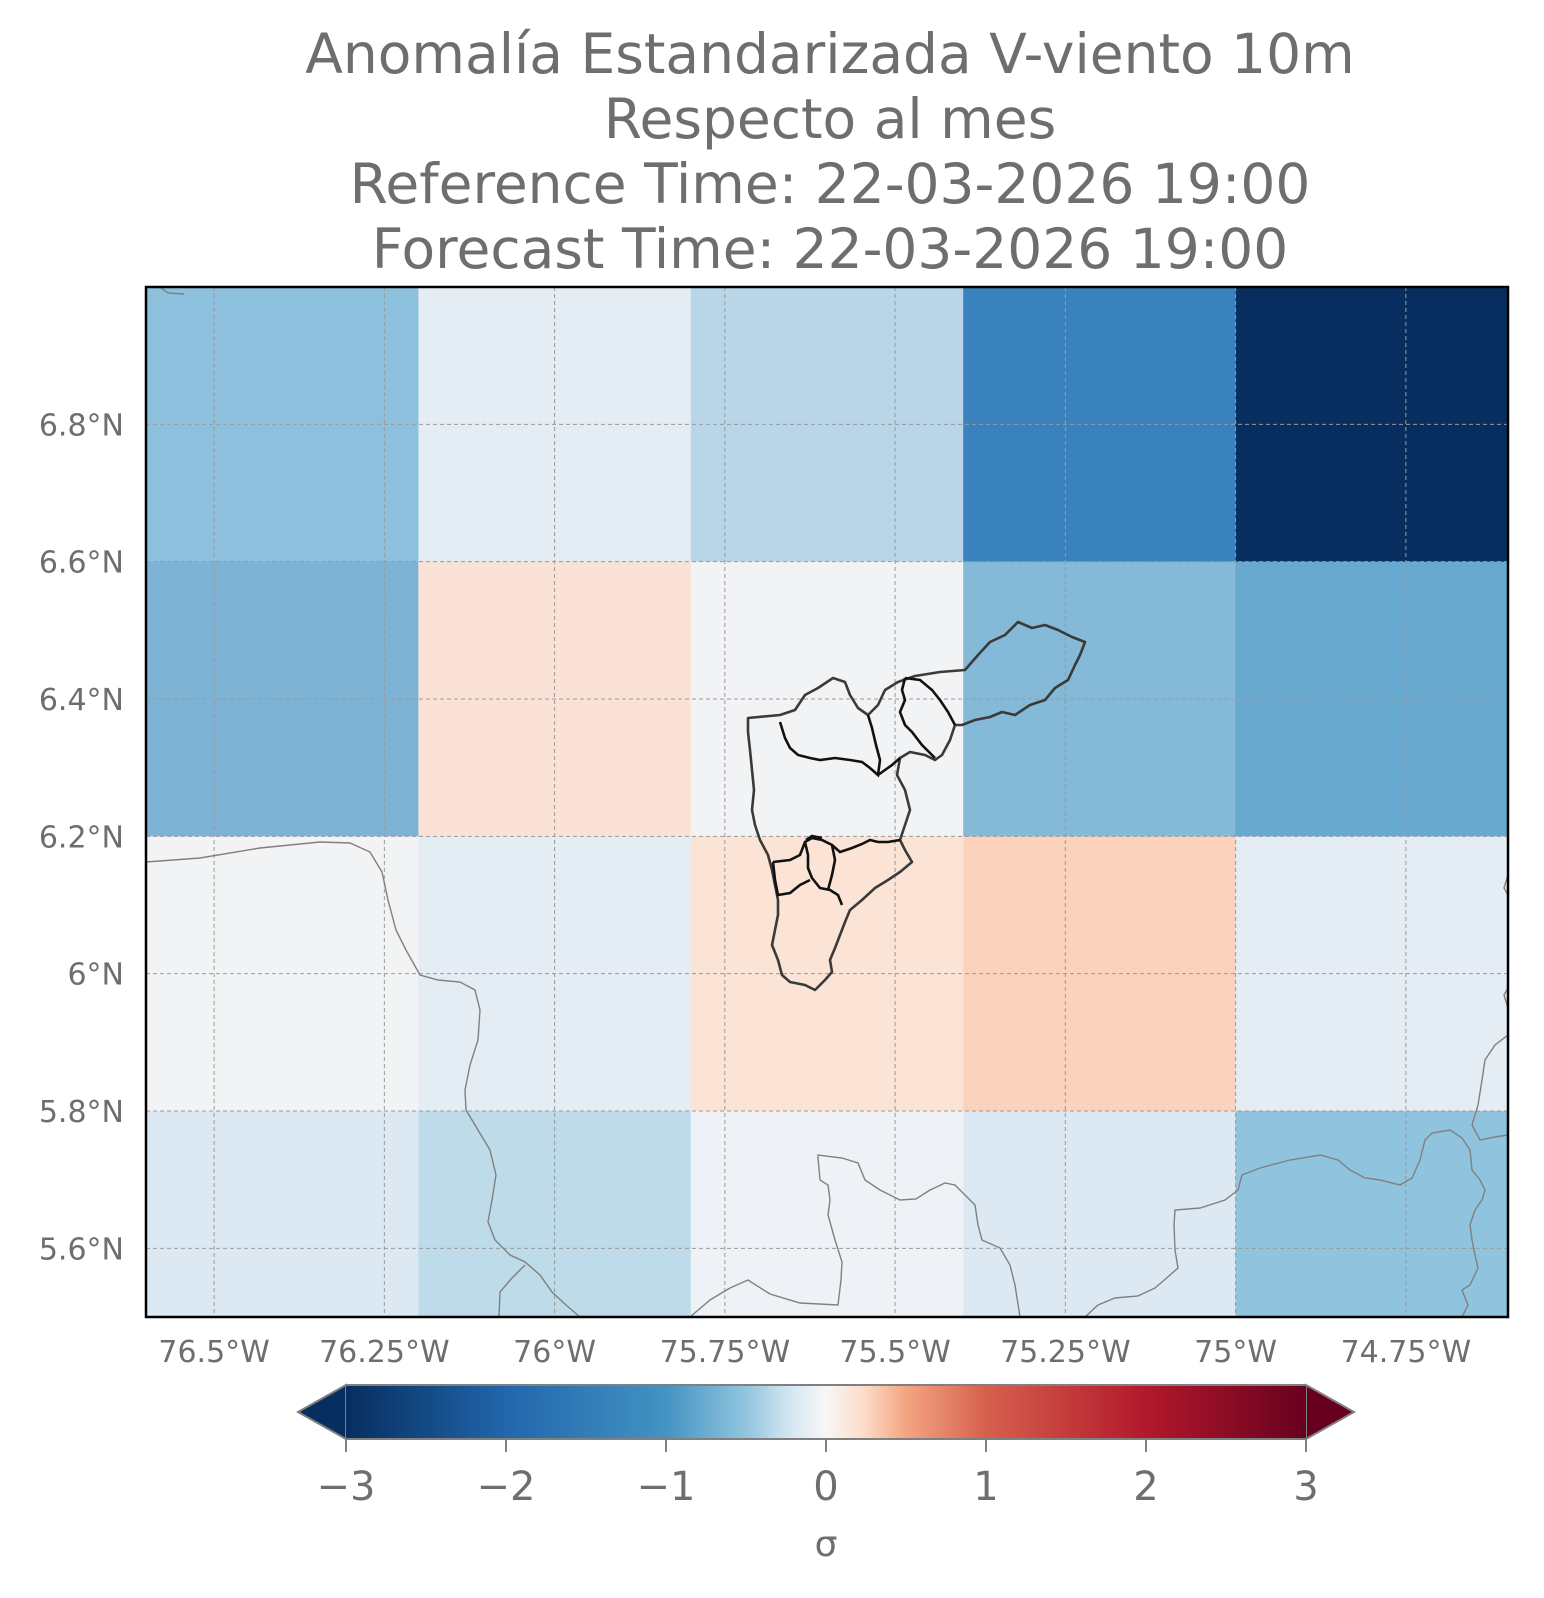 Image resolution: width=1544 pixels, height=1598 pixels. Describe the element at coordinates (213, 1352) in the screenshot. I see `lon-tick-label: 76.5°W` at that location.